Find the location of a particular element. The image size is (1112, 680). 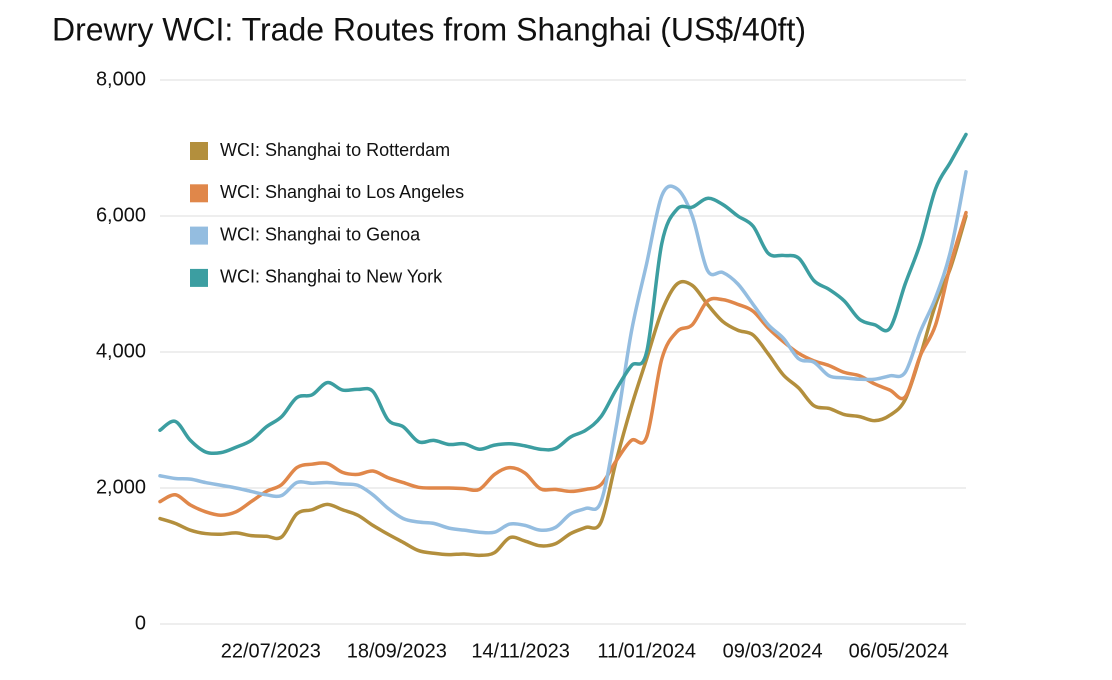

y-tick-label: 8,000 is located at coordinates (121, 79).